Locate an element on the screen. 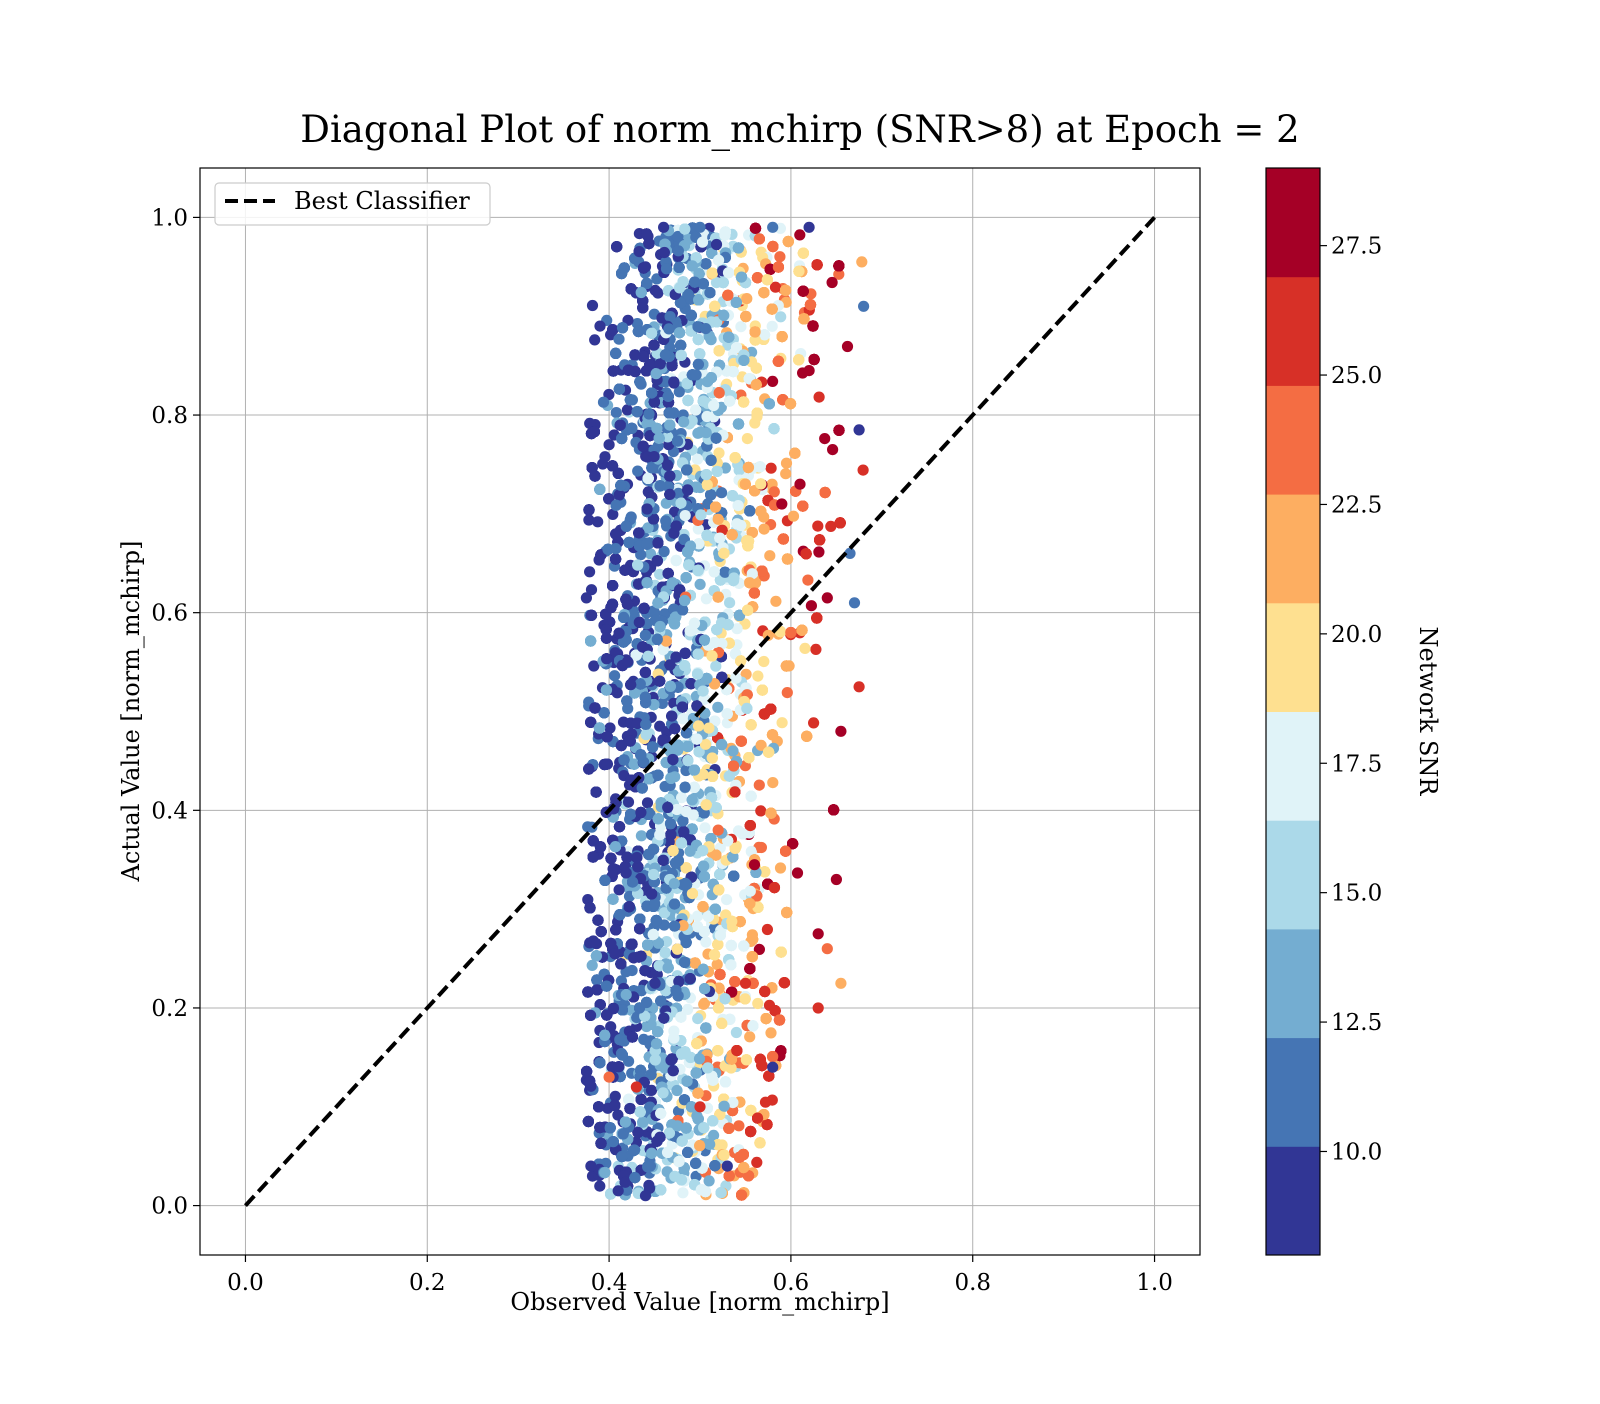 Image resolution: width=1600 pixels, height=1404 pixels. scatter-points is located at coordinates (725, 712).